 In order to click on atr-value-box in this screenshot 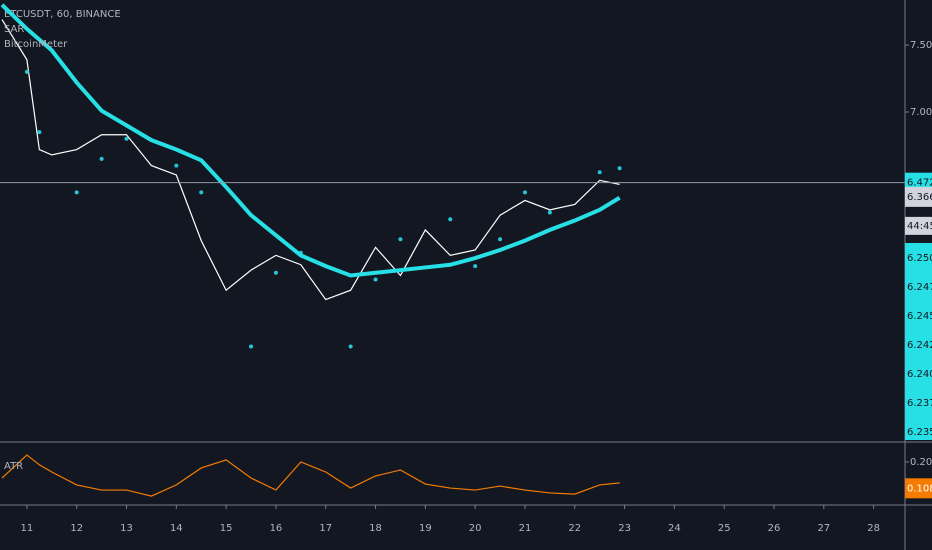, I will do `click(918, 488)`.